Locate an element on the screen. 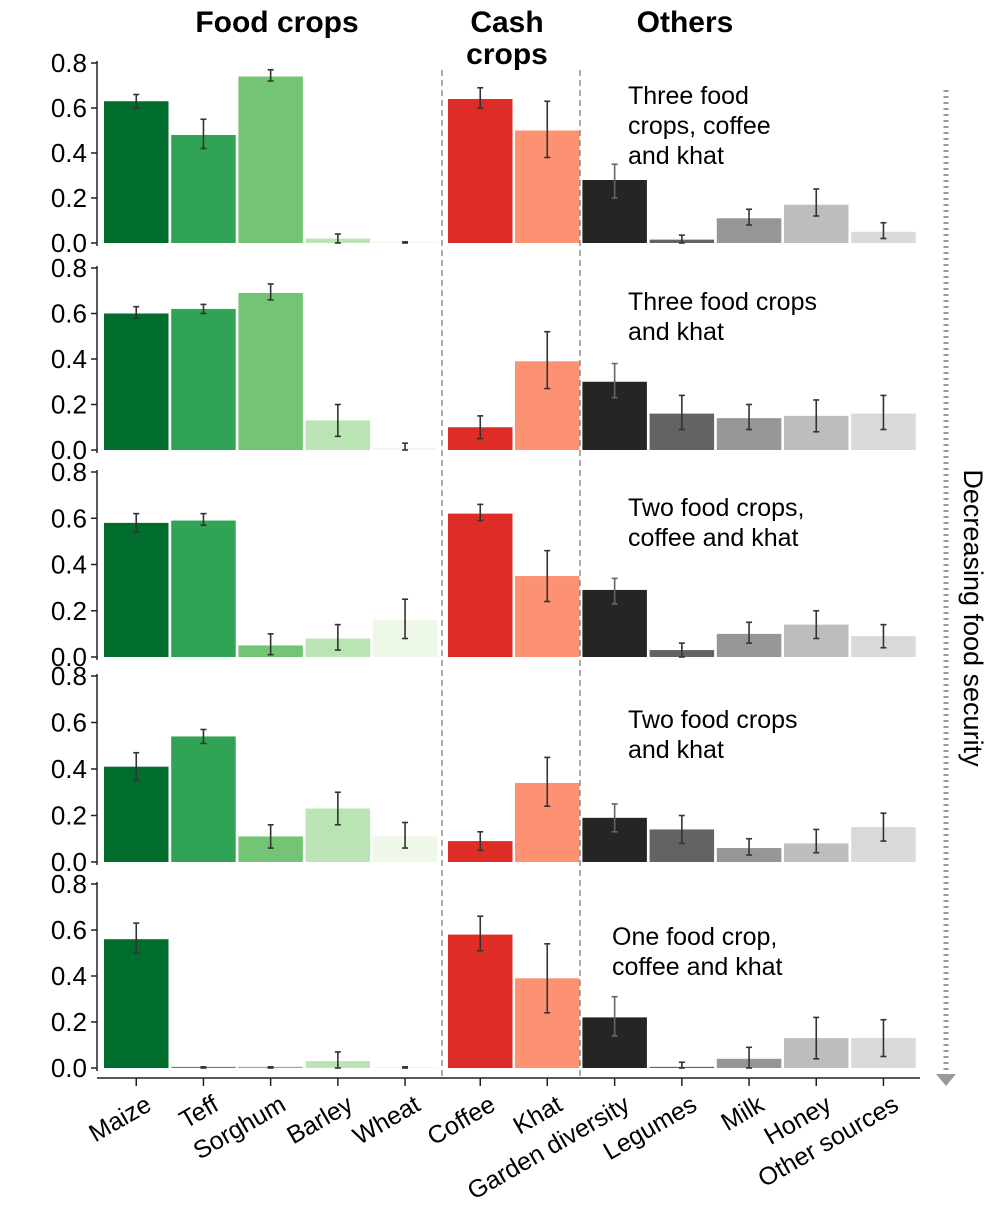  panel-label: Two food crops and khat is located at coordinates (713, 735).